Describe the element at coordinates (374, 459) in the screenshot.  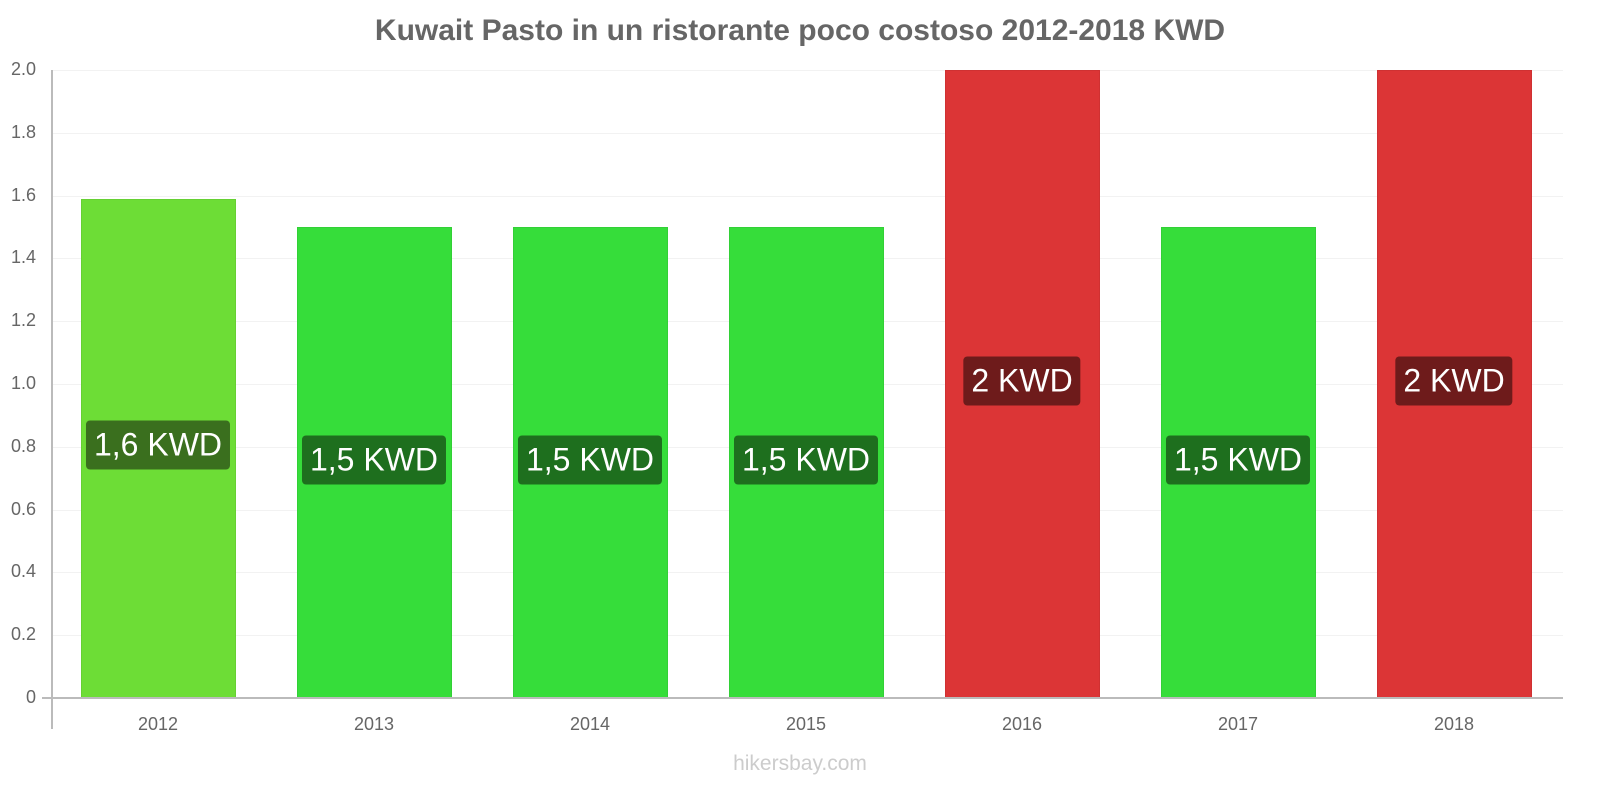
I see `data-label-2013: 1,5 KWD` at that location.